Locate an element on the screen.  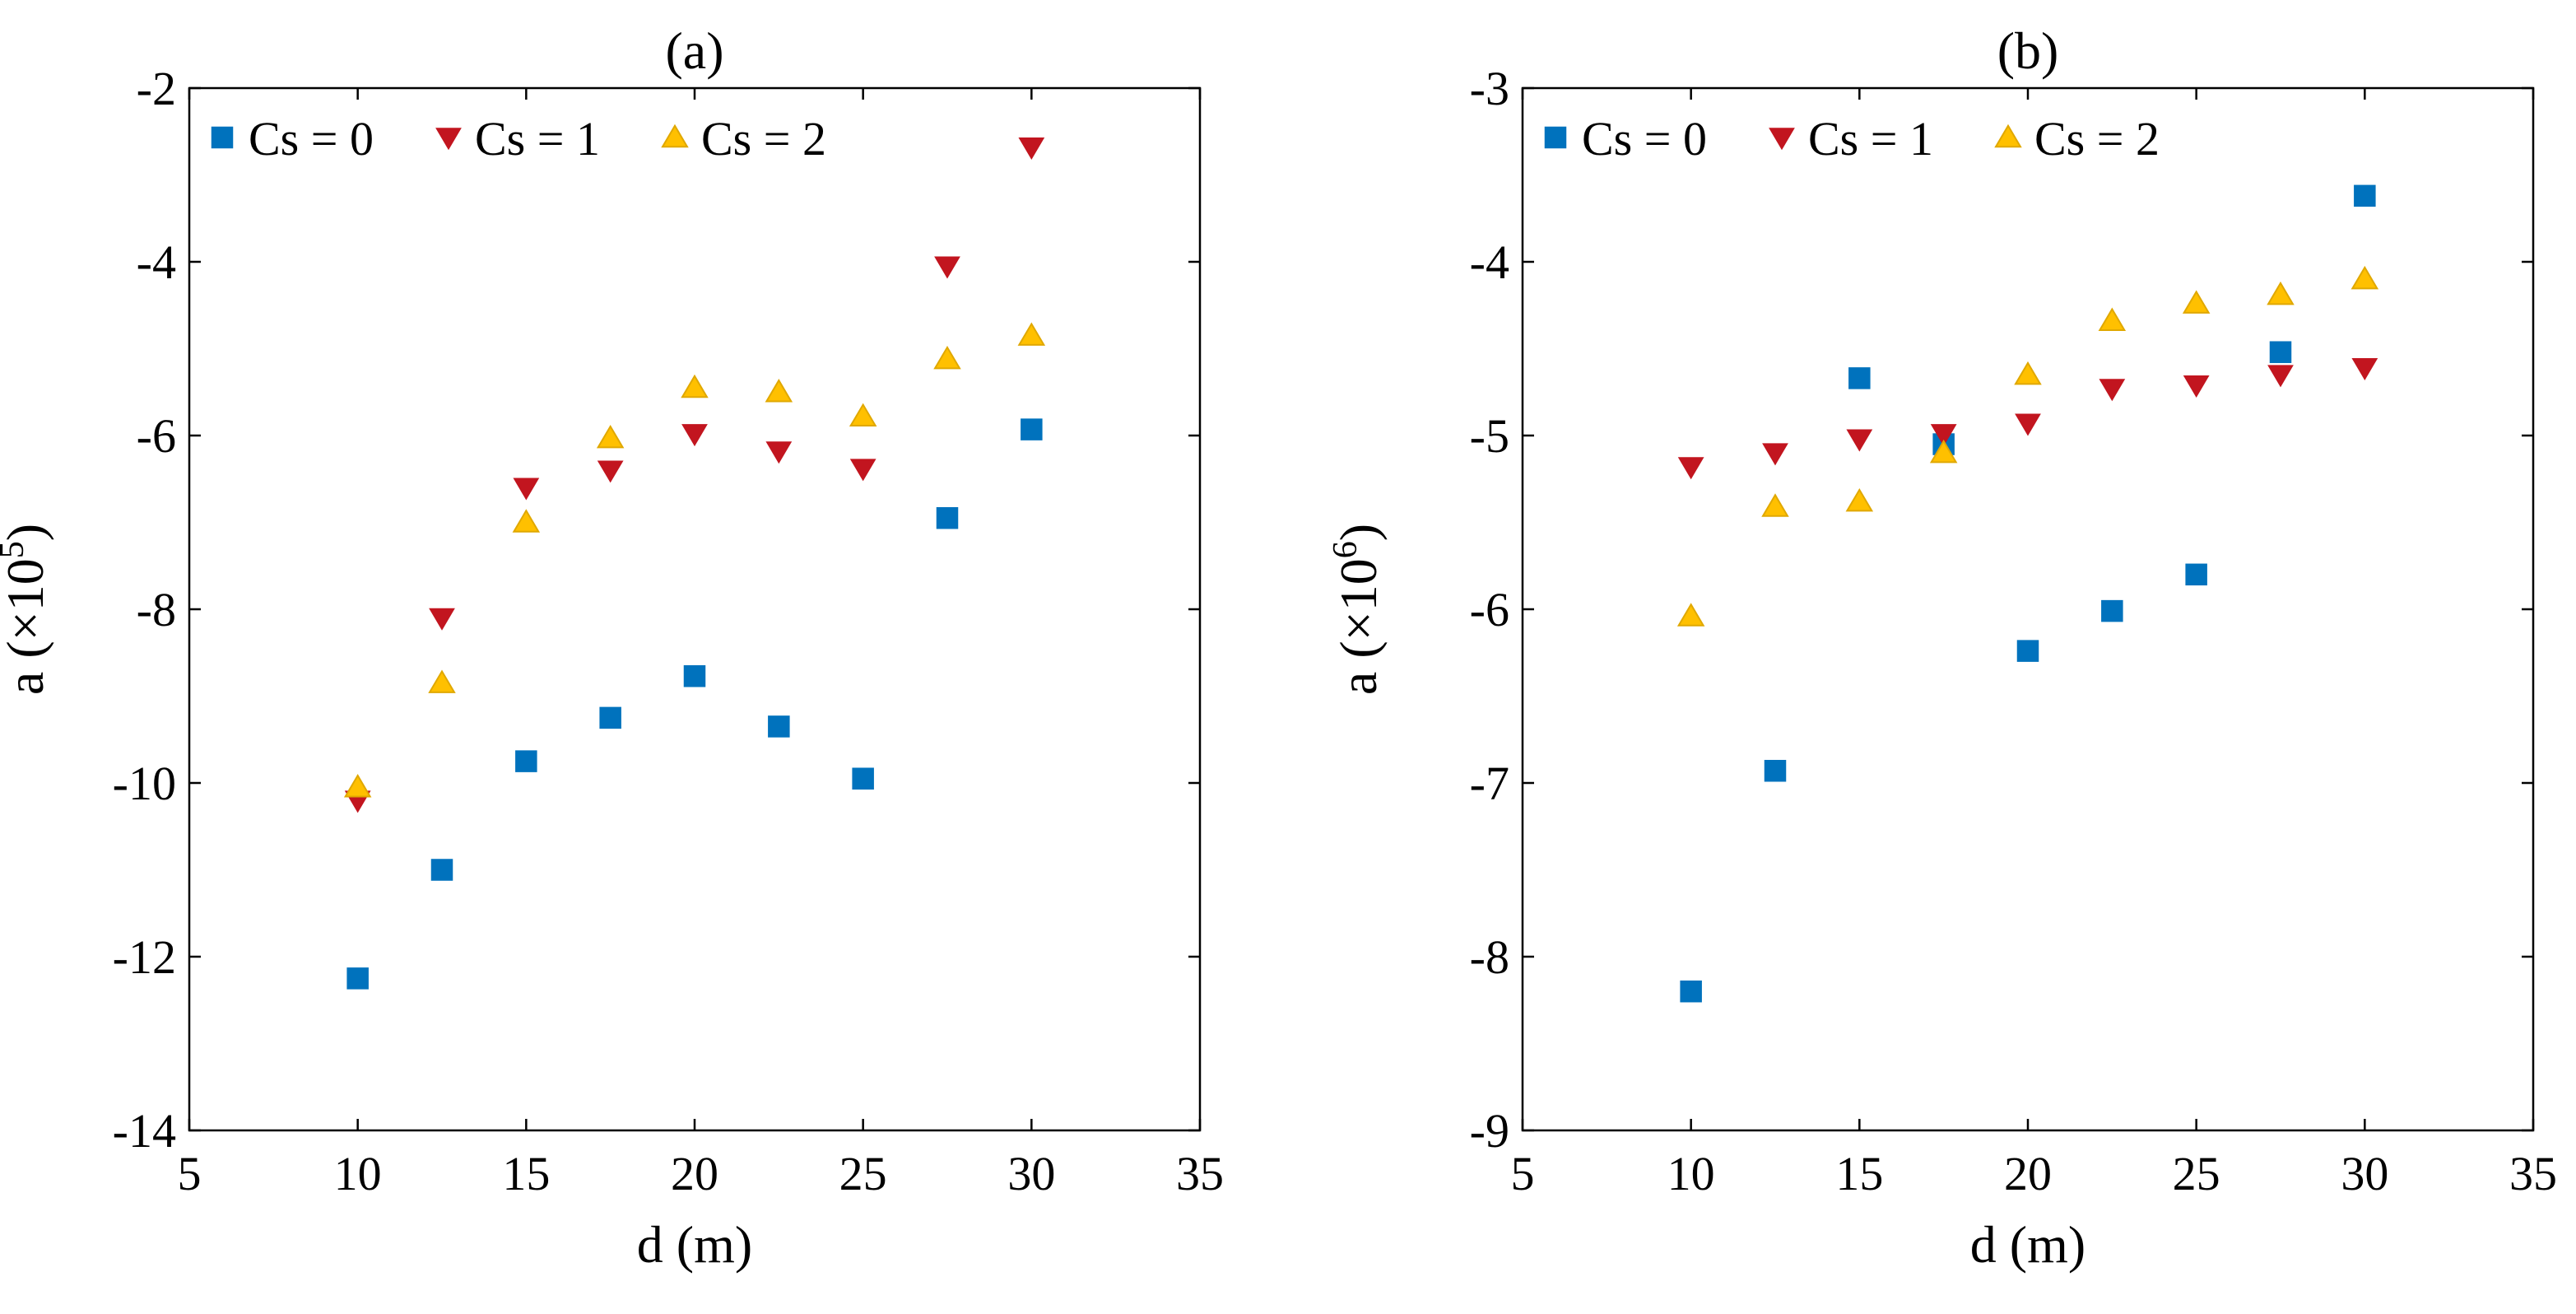
y-axis-label-exponent: 5 is located at coordinates (15, 549).